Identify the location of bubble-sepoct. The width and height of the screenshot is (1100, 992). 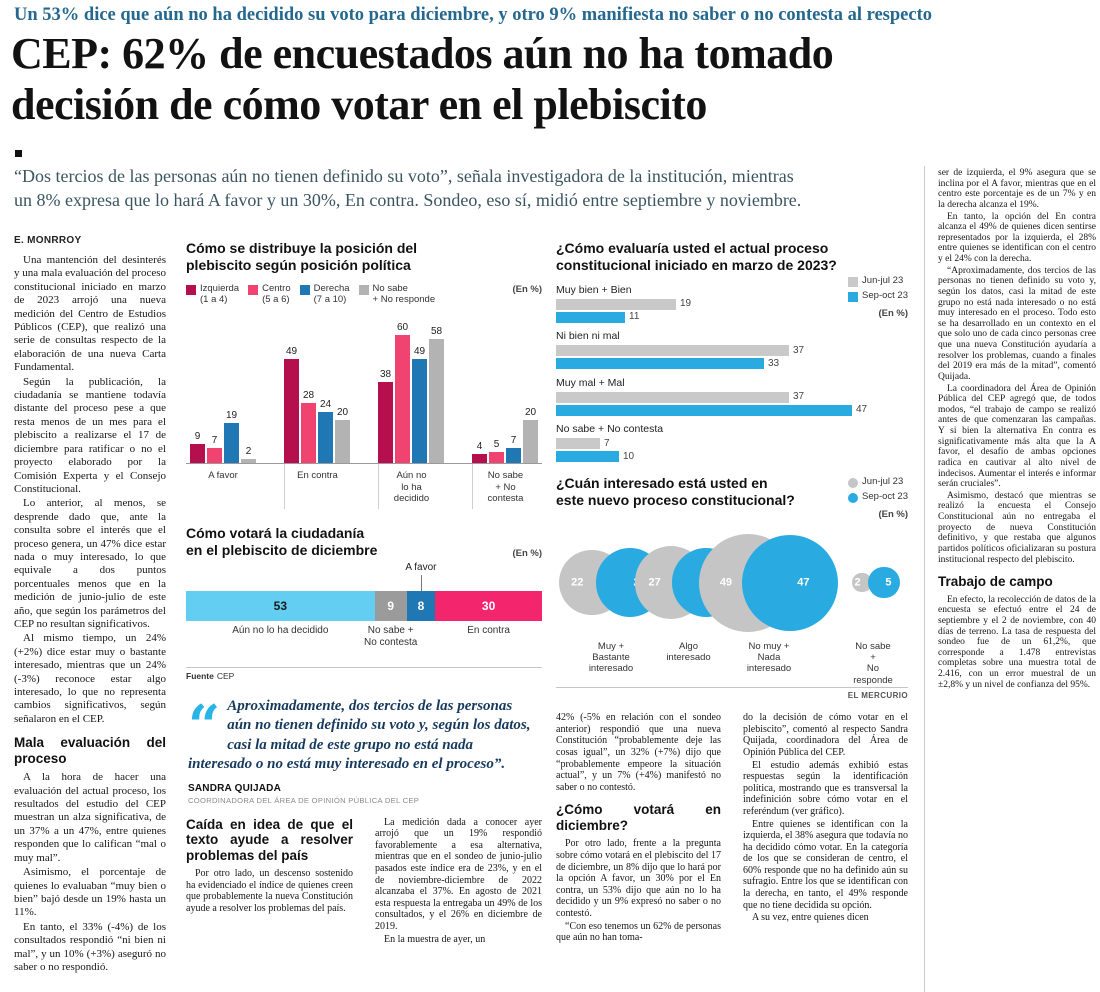
(790, 582).